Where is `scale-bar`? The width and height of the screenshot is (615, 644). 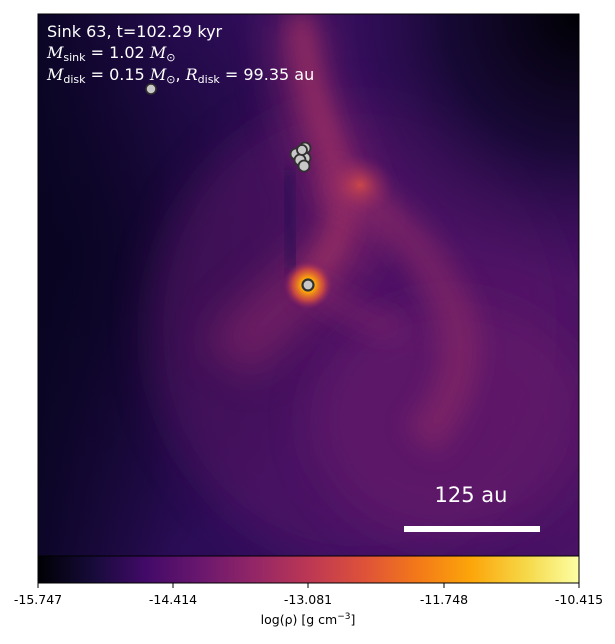
scale-bar is located at coordinates (472, 529).